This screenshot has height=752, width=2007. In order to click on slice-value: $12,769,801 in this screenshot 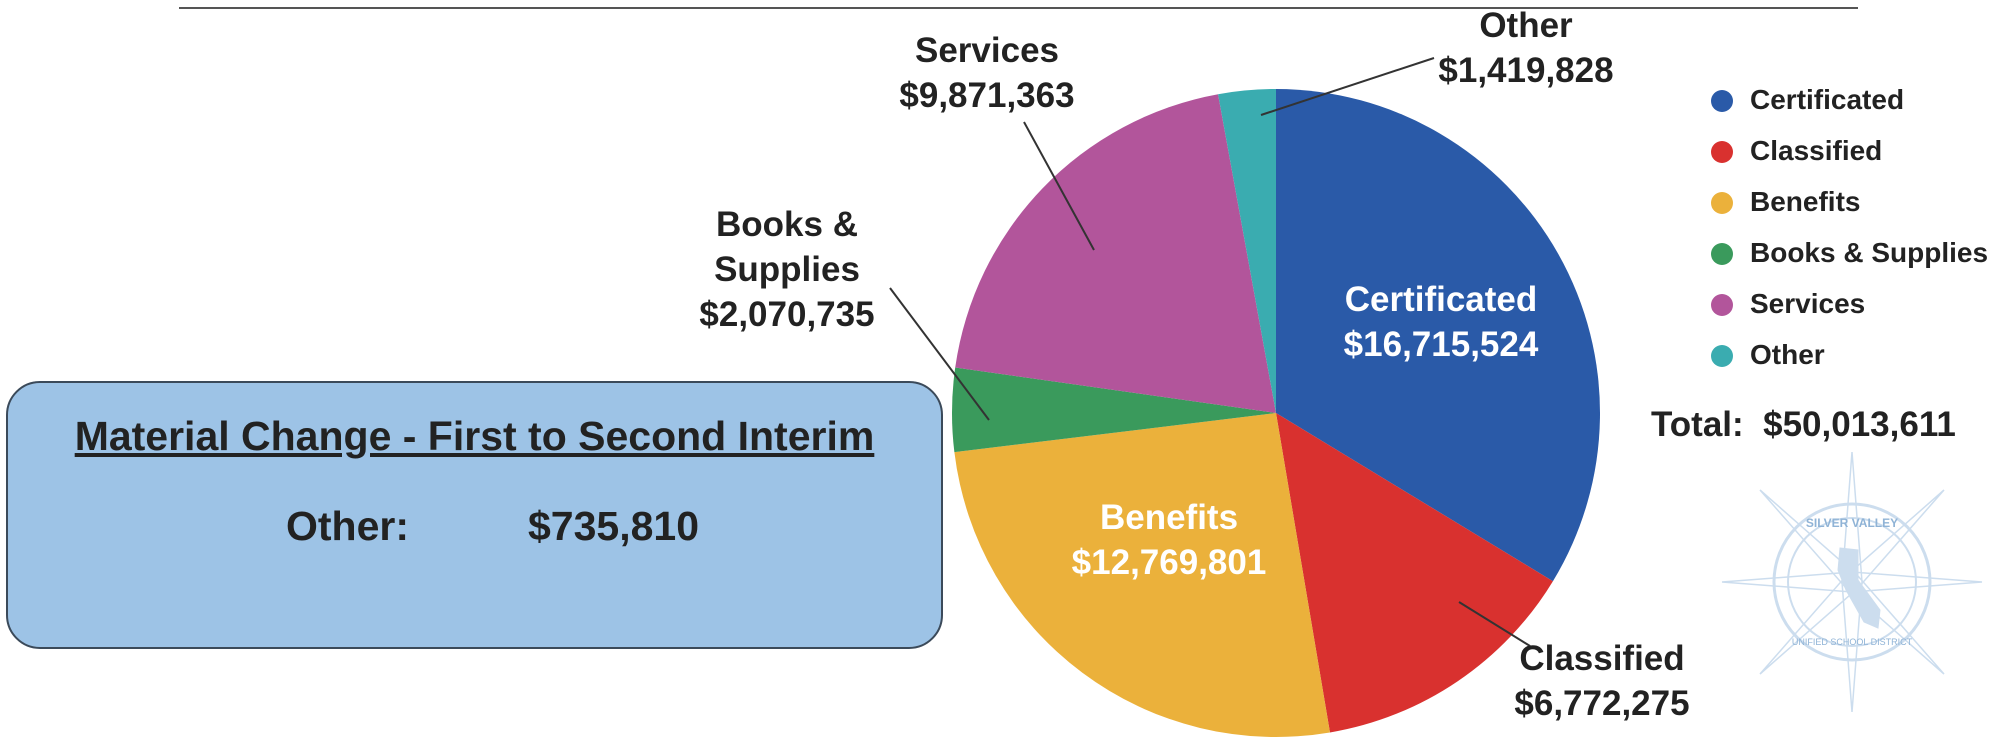, I will do `click(1169, 562)`.